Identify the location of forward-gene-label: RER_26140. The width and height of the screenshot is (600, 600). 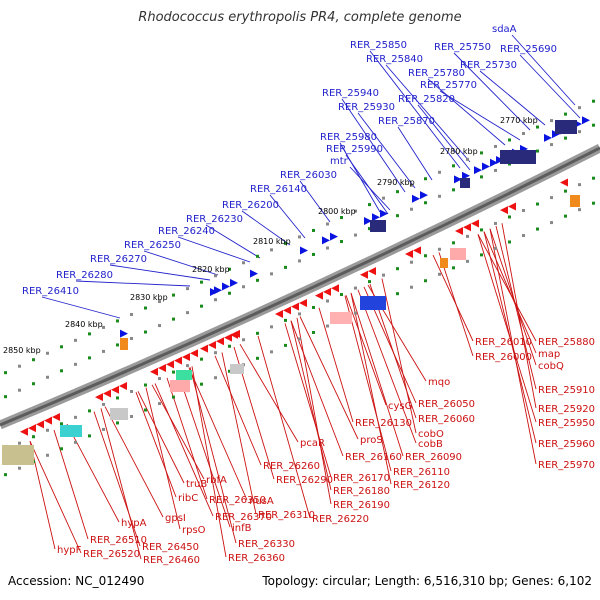
(278, 189).